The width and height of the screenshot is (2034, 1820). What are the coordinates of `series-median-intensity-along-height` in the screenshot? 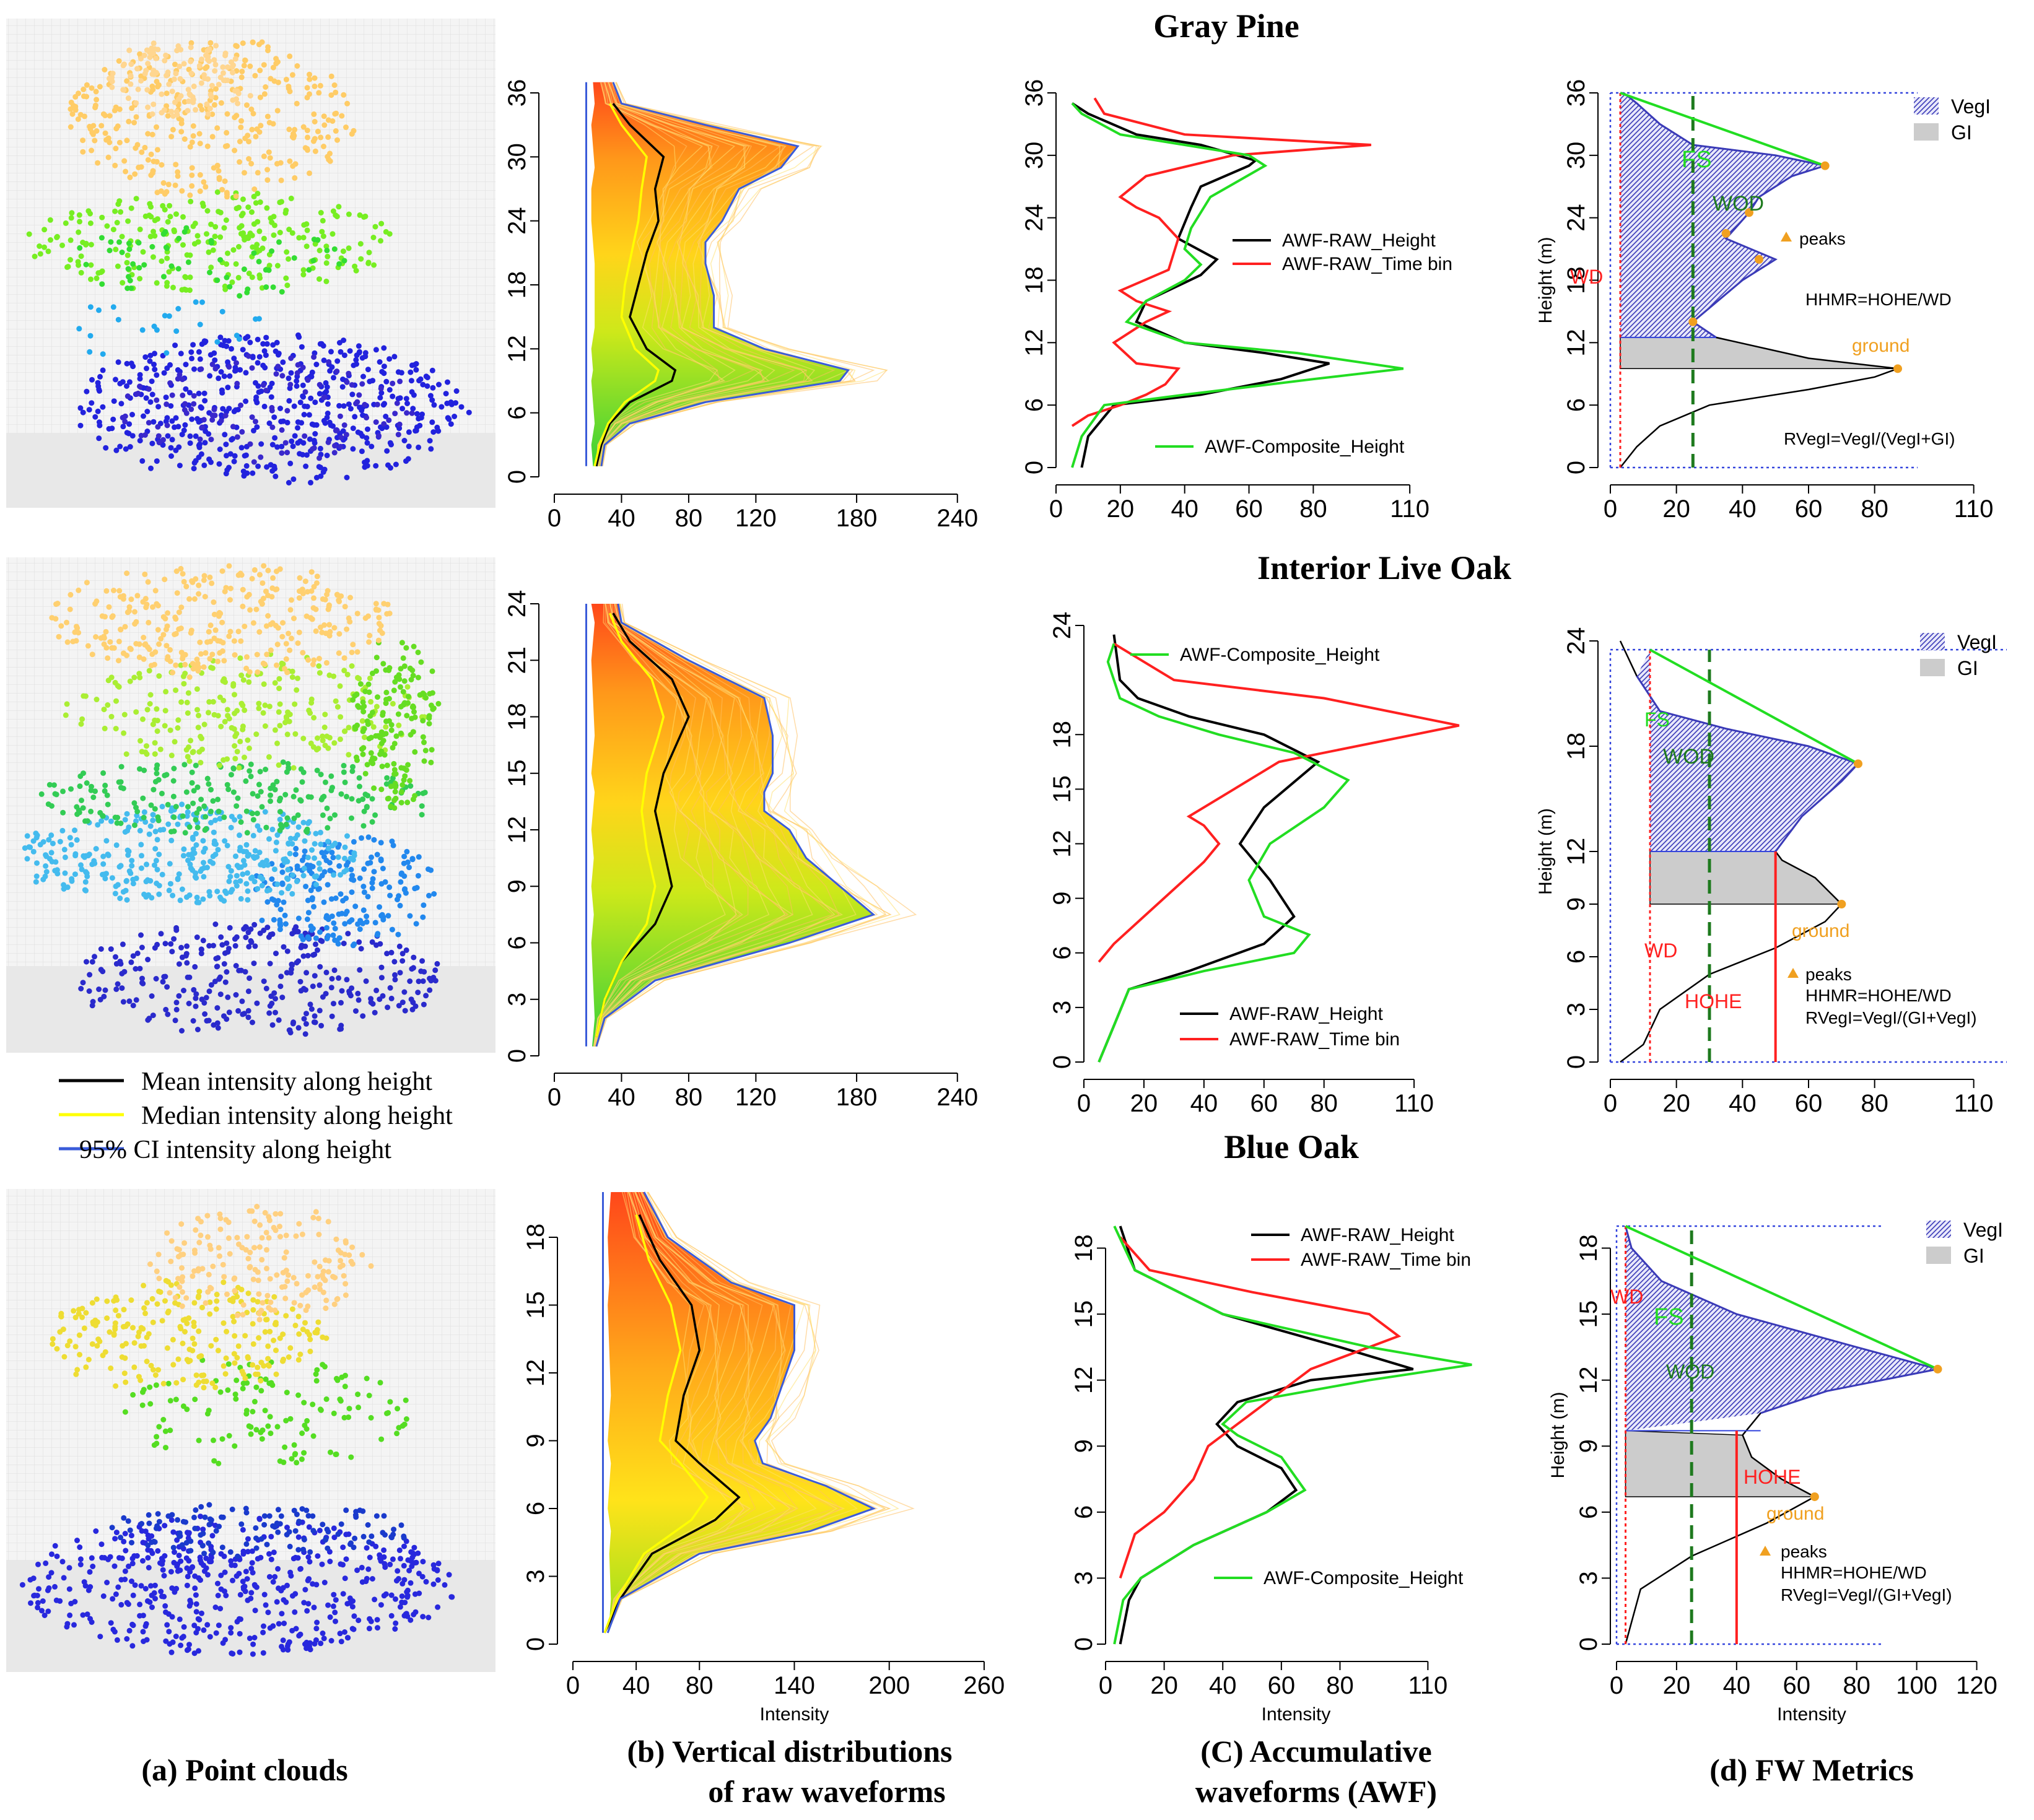 It's located at (656, 1424).